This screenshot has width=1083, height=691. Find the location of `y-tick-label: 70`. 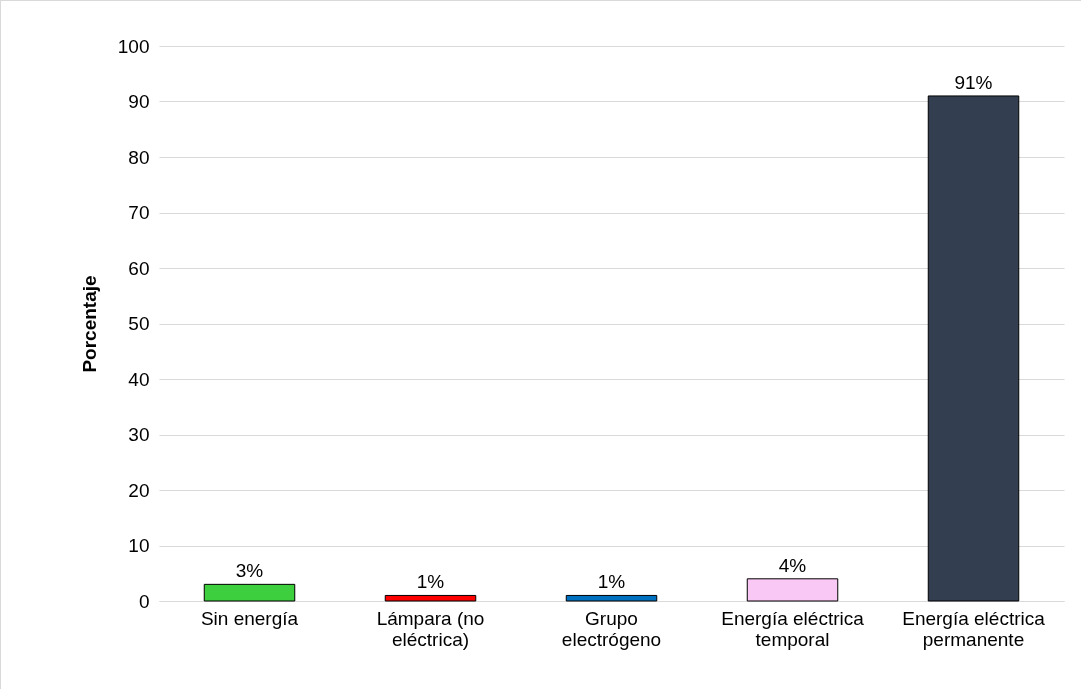

y-tick-label: 70 is located at coordinates (139, 212).